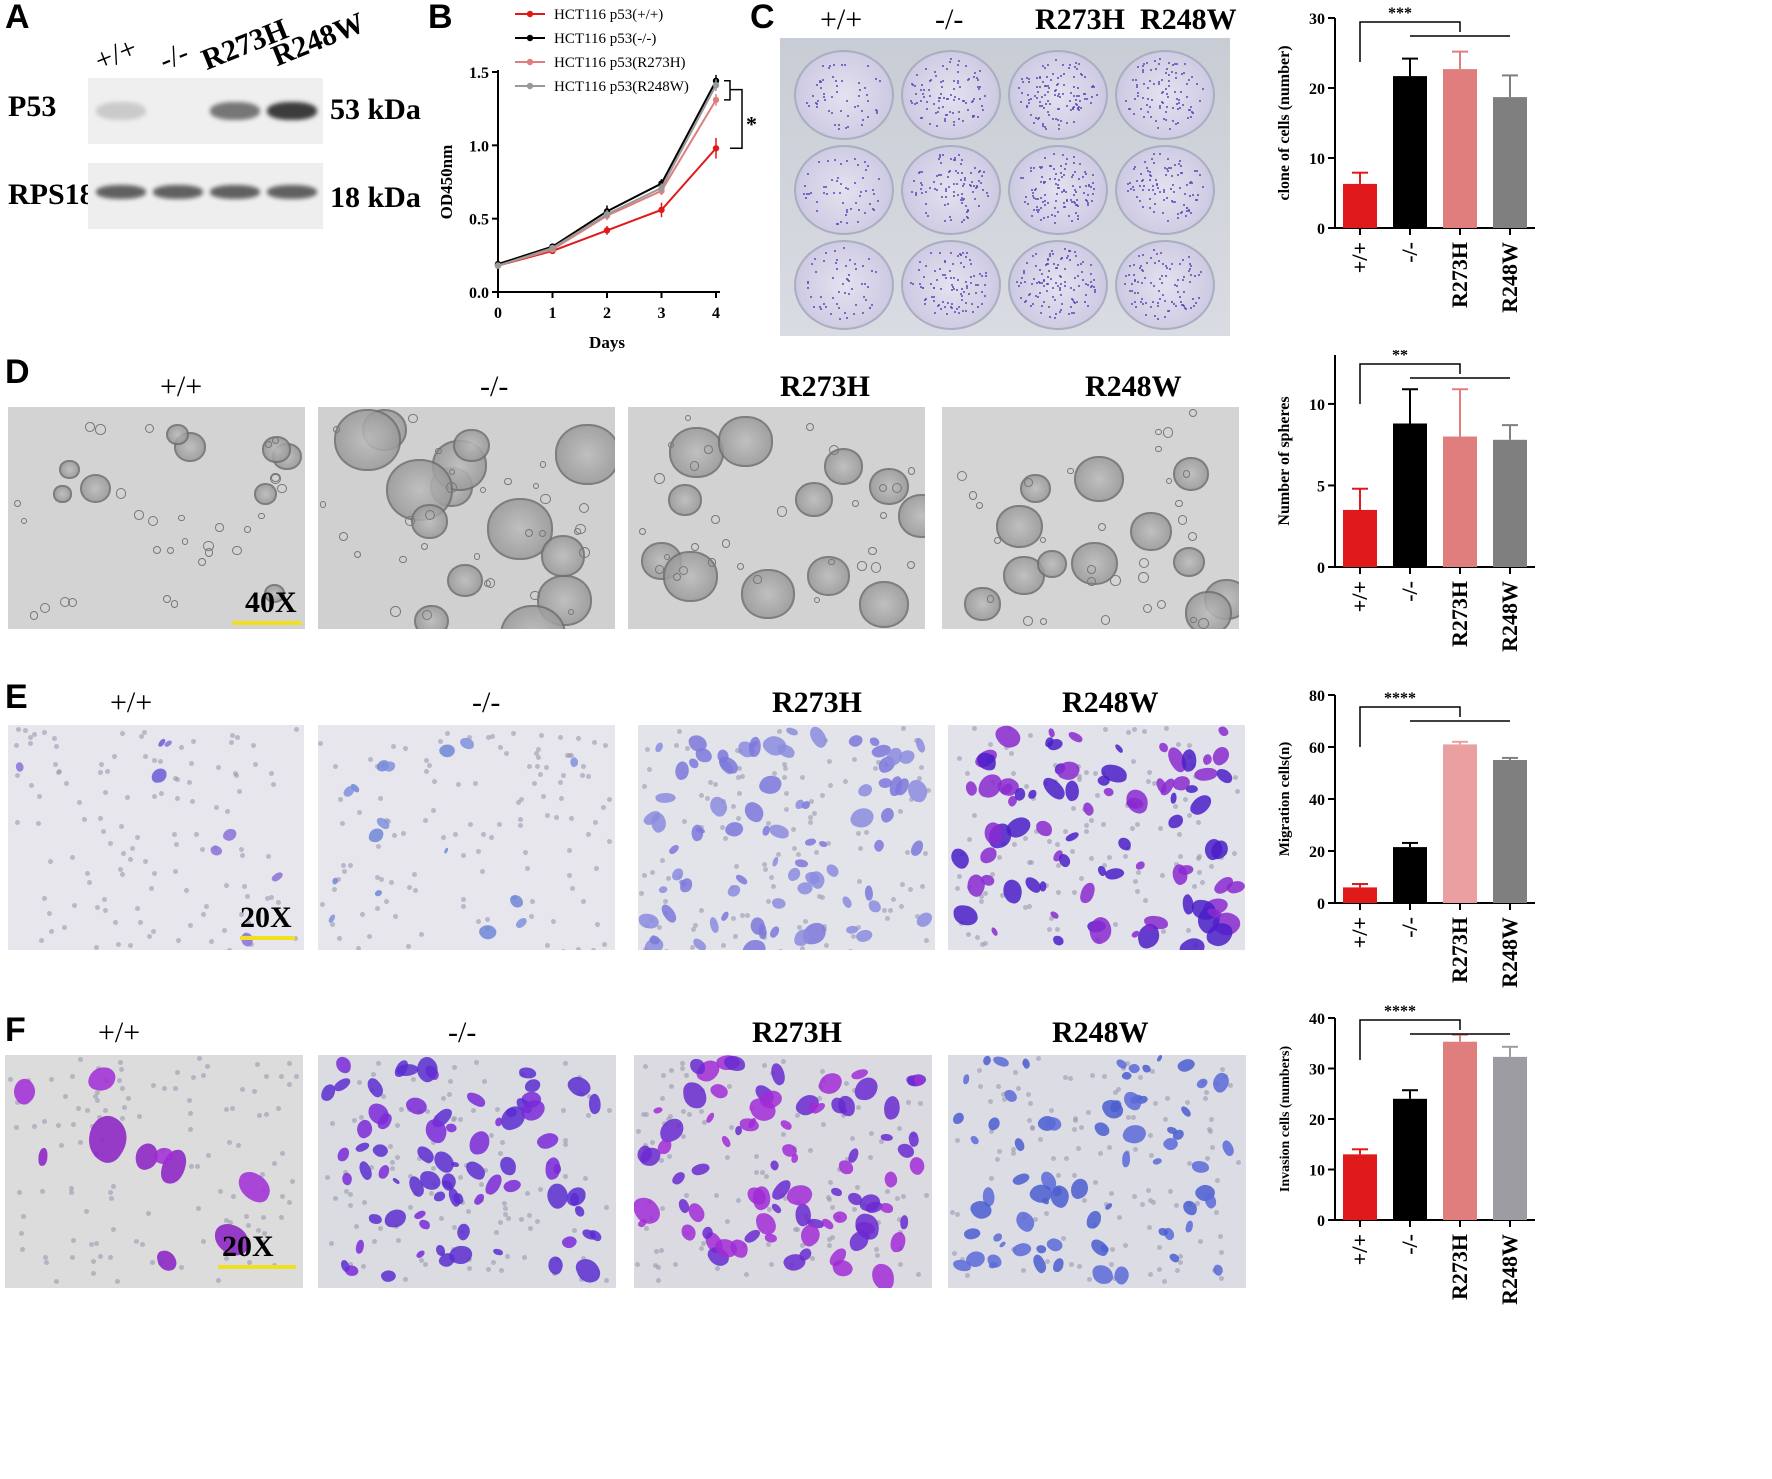  I want to click on blot-size-label: 18 kDa, so click(375, 197).